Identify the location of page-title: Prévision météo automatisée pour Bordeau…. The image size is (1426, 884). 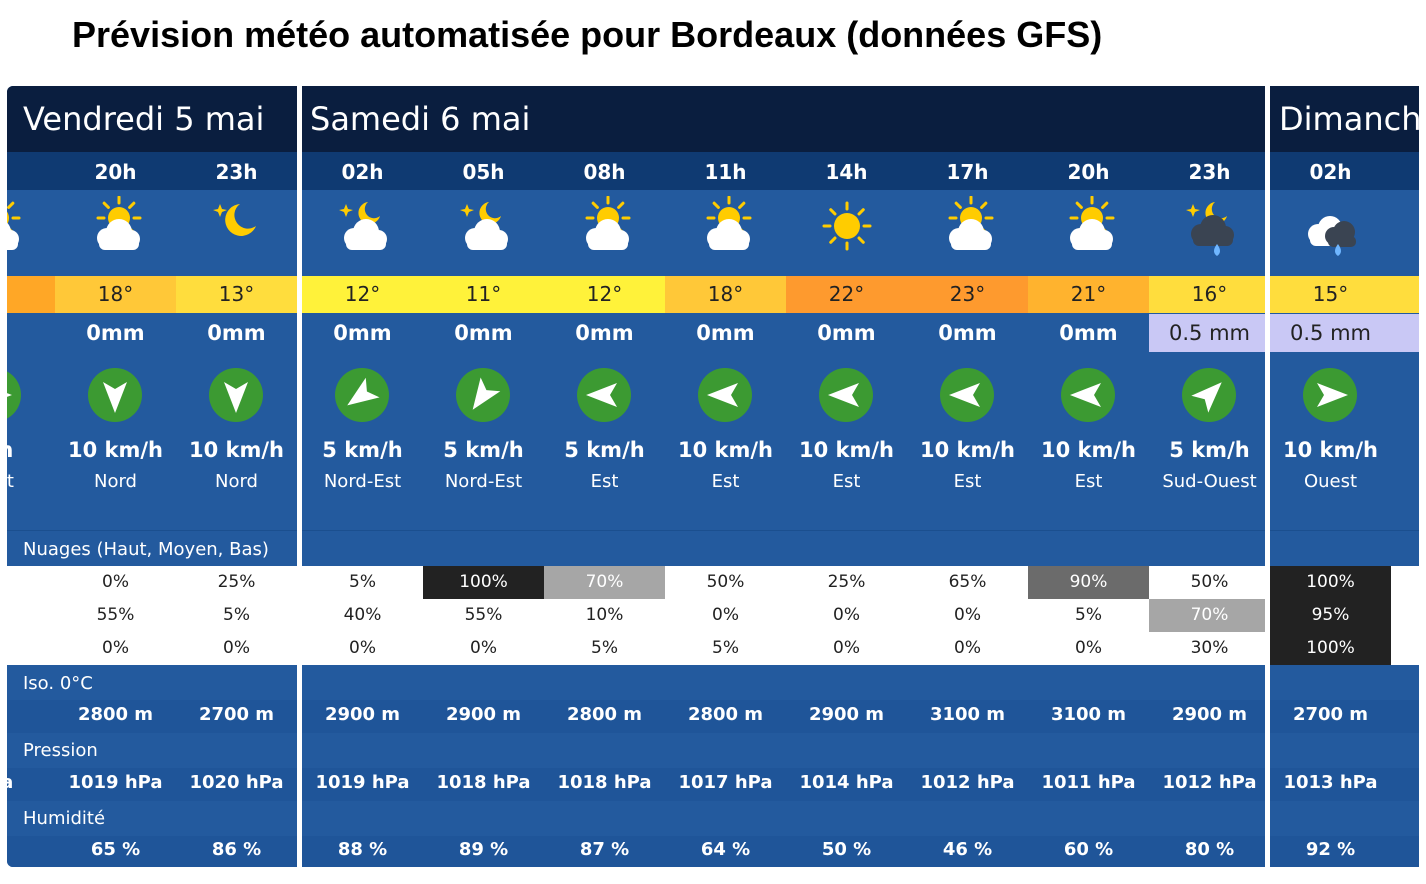
(587, 34).